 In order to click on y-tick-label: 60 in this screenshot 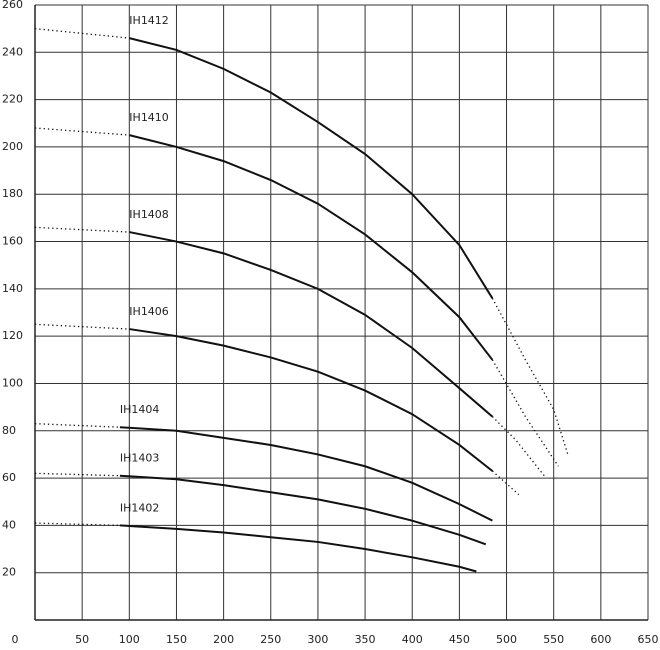, I will do `click(9, 477)`.